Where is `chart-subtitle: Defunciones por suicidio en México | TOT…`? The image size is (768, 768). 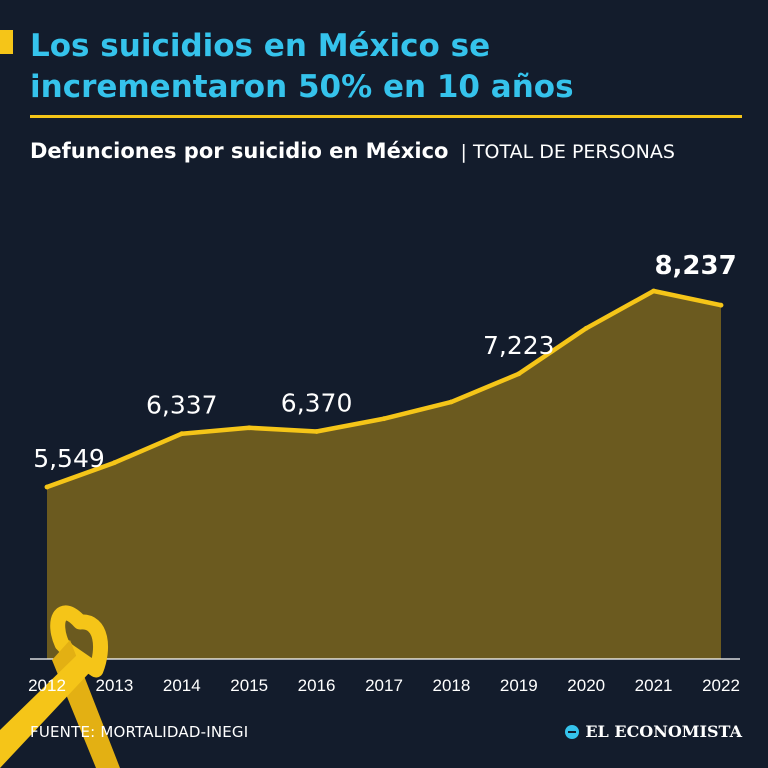 chart-subtitle: Defunciones por suicidio en México | TOT… is located at coordinates (352, 151).